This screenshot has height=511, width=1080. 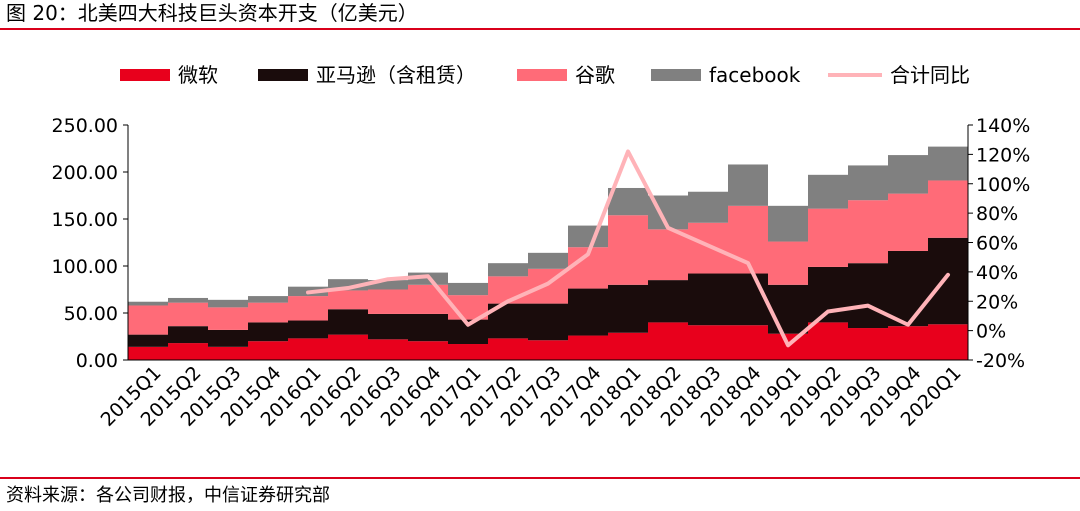 I want to click on bar-amazon-2018Q4, so click(x=748, y=299).